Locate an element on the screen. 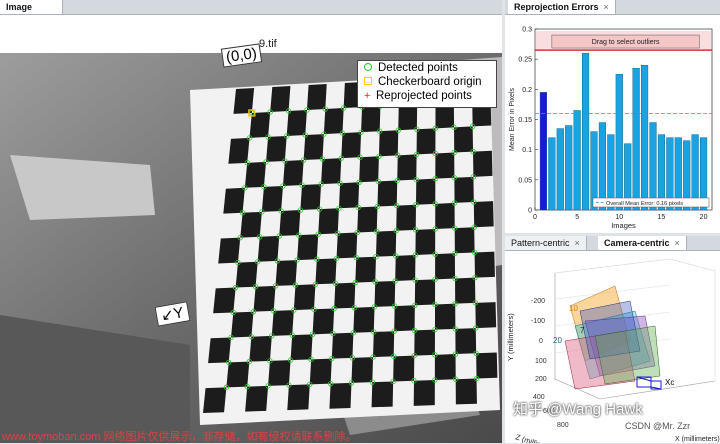 The height and width of the screenshot is (444, 720). y-tick: 100 is located at coordinates (541, 361).